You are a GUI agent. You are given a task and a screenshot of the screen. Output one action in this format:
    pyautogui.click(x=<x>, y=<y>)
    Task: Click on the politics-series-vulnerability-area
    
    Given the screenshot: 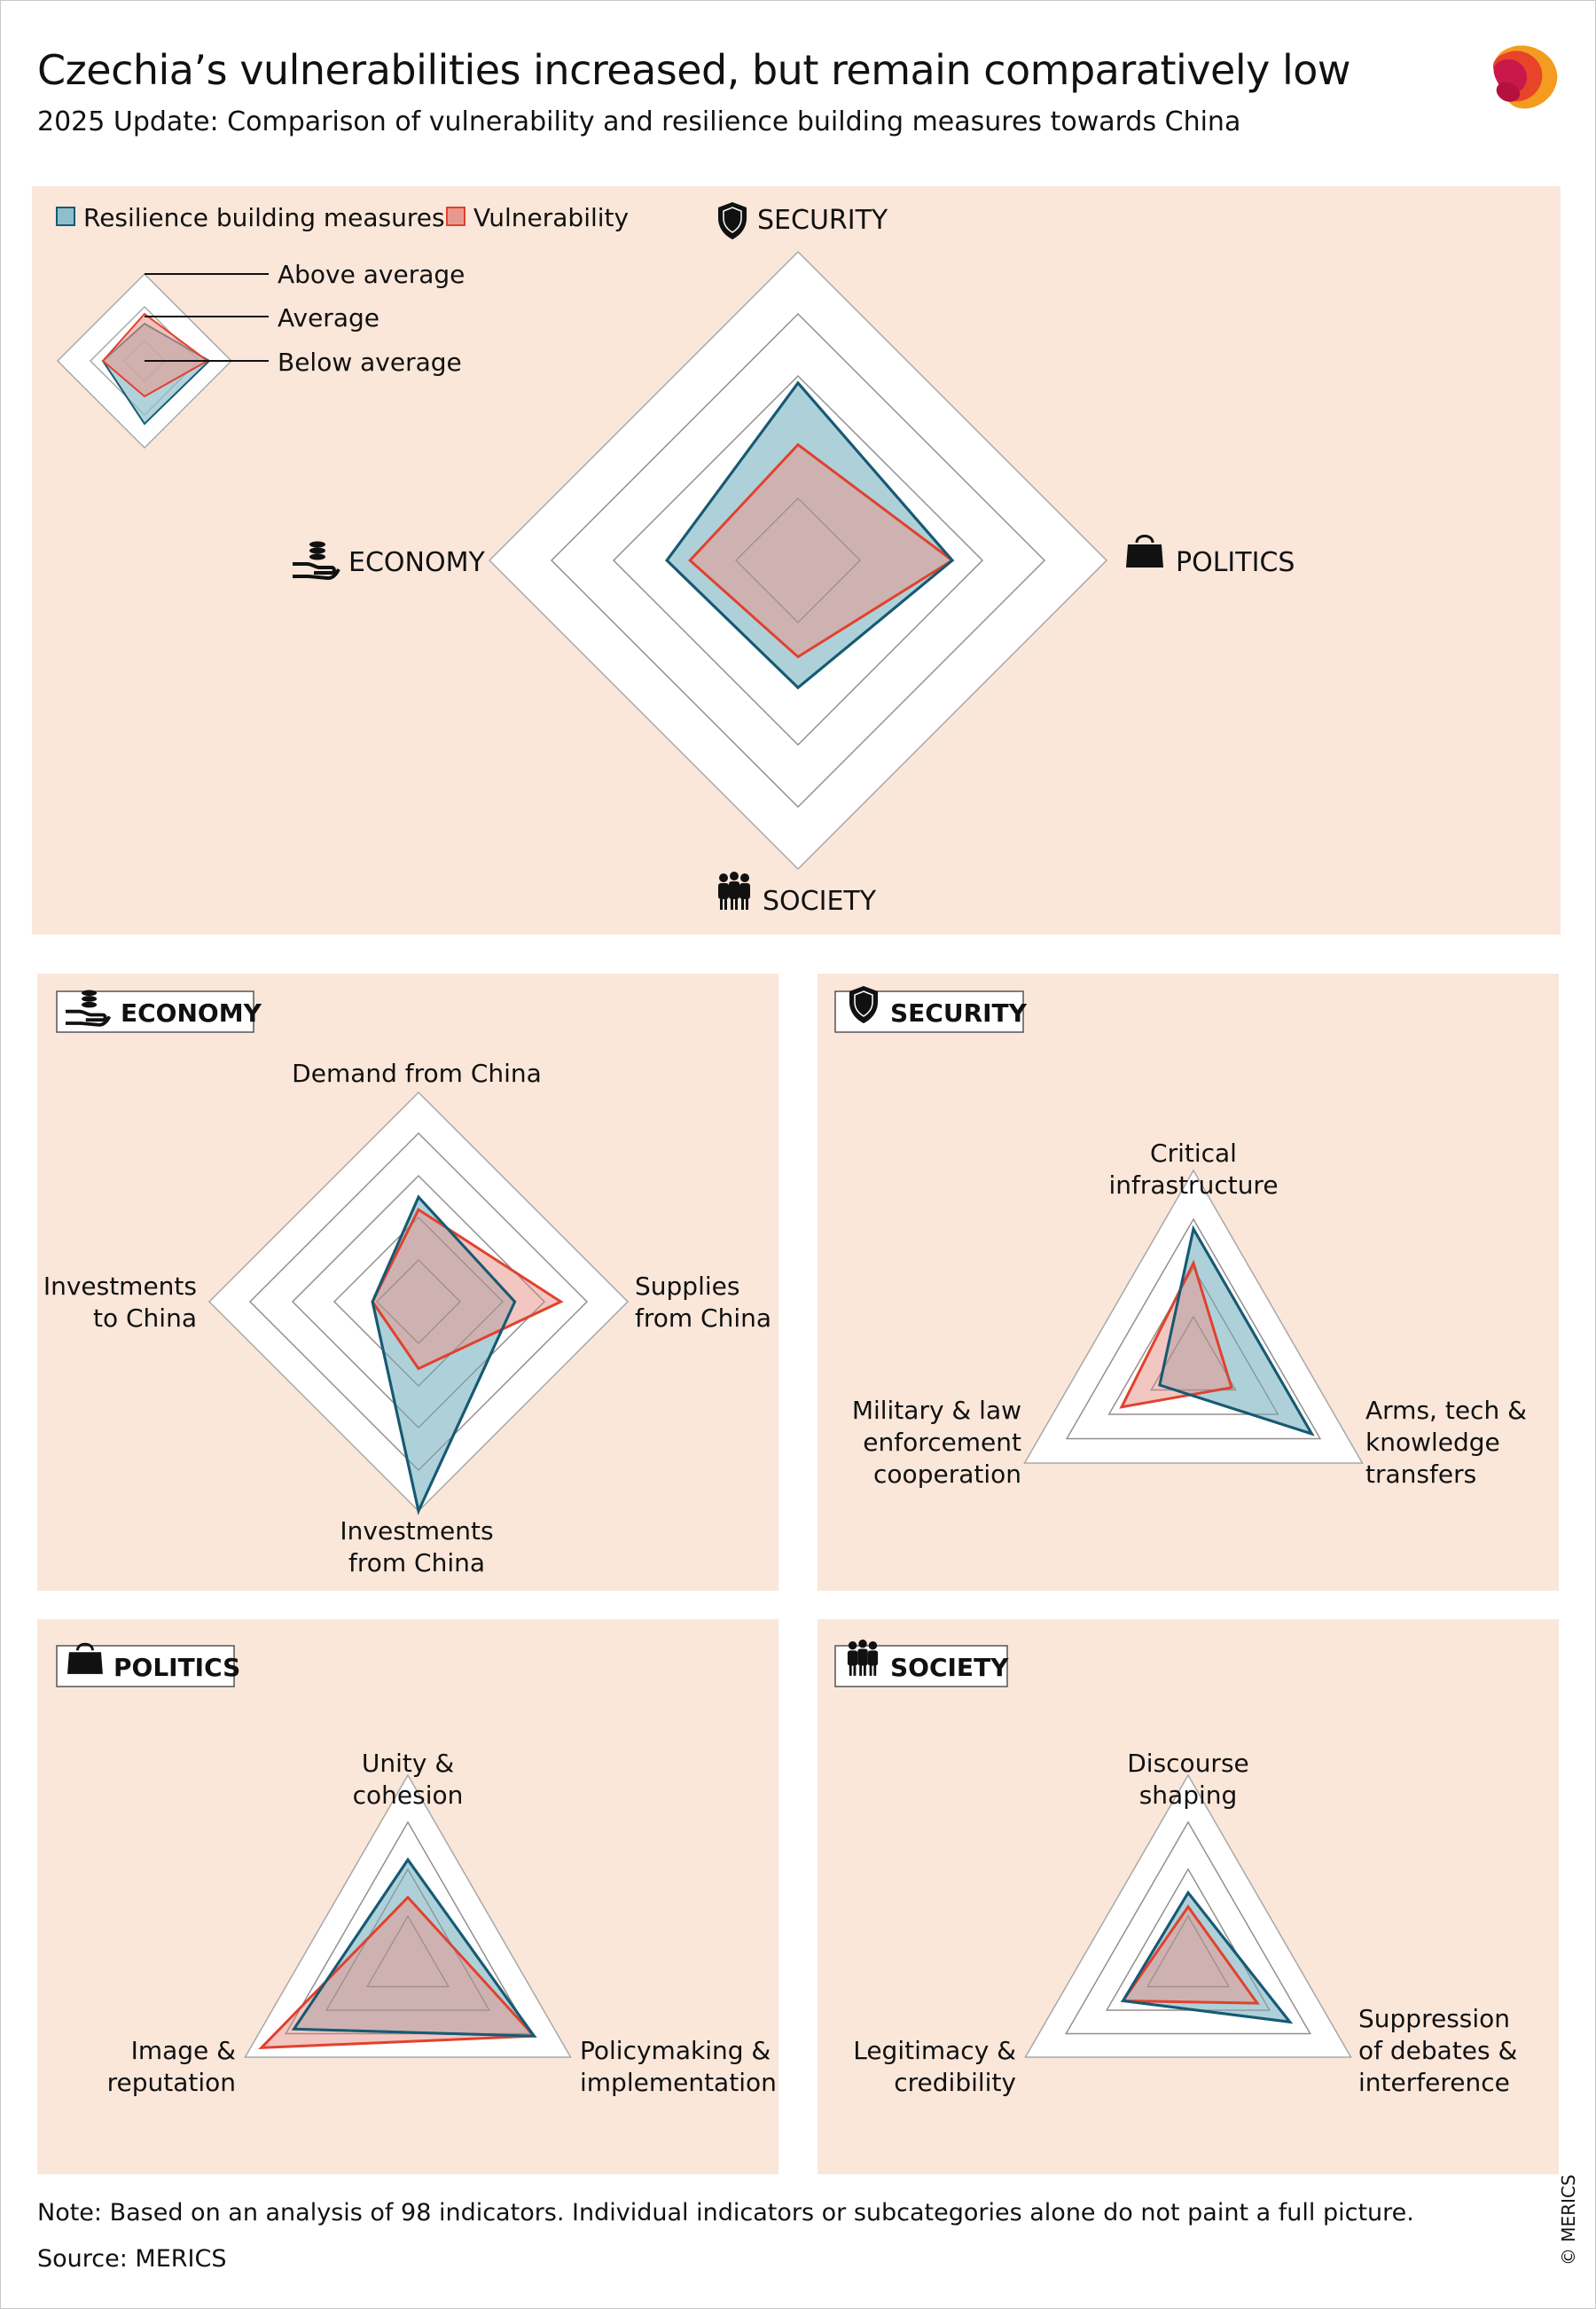 What is the action you would take?
    pyautogui.click(x=397, y=1972)
    